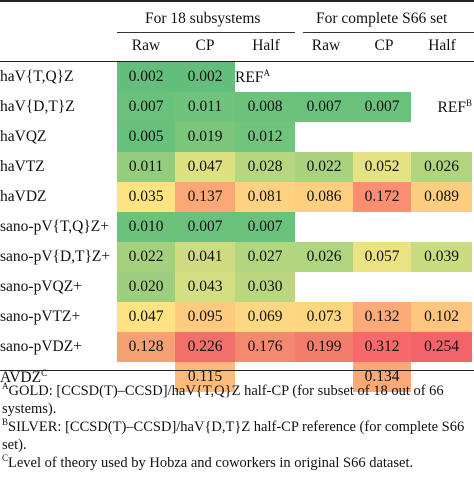 This screenshot has width=474, height=482. What do you see at coordinates (146, 287) in the screenshot?
I see `value-cell: 0.020` at bounding box center [146, 287].